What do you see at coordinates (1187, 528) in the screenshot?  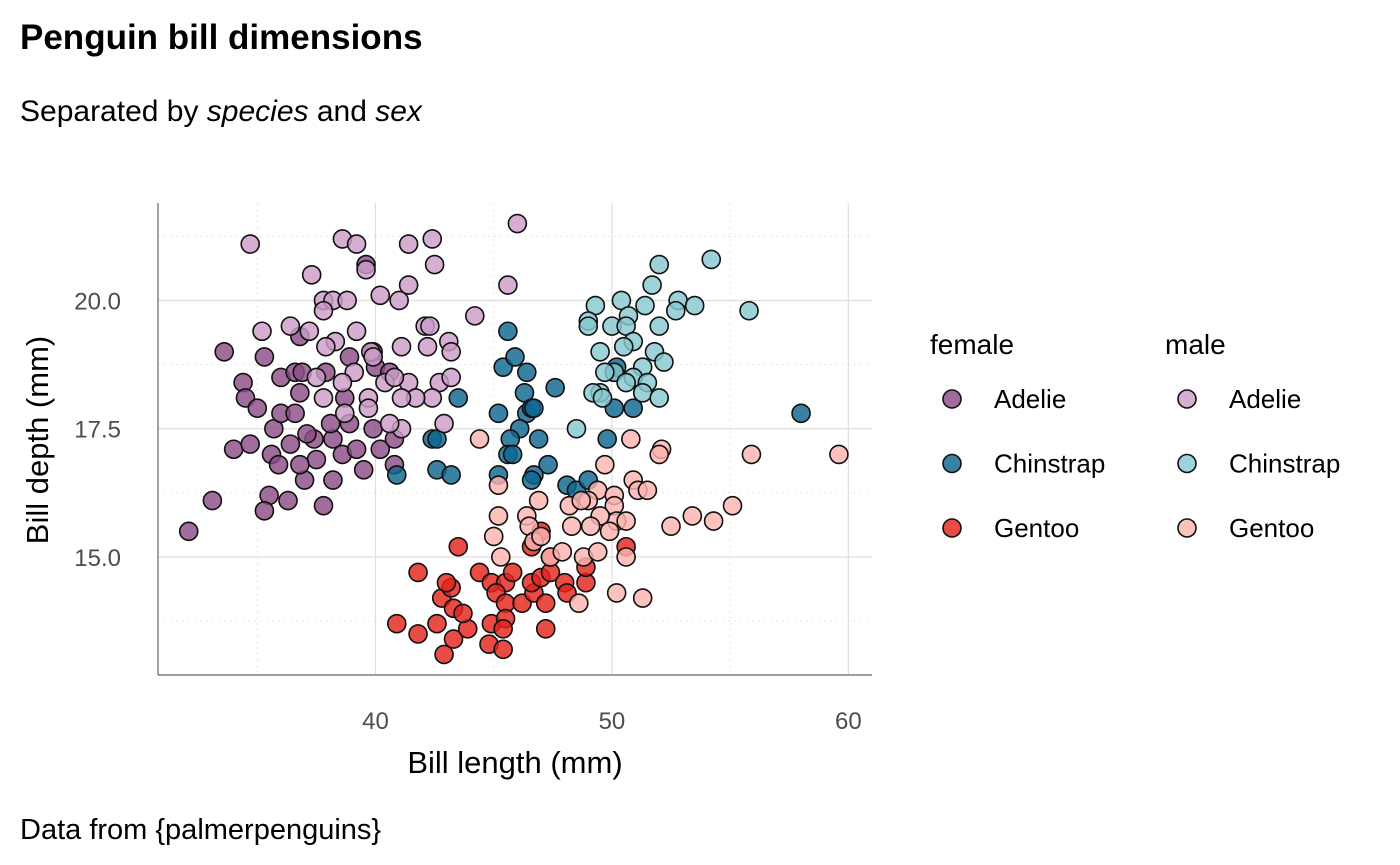 I see `legend-key-gentoo-male` at bounding box center [1187, 528].